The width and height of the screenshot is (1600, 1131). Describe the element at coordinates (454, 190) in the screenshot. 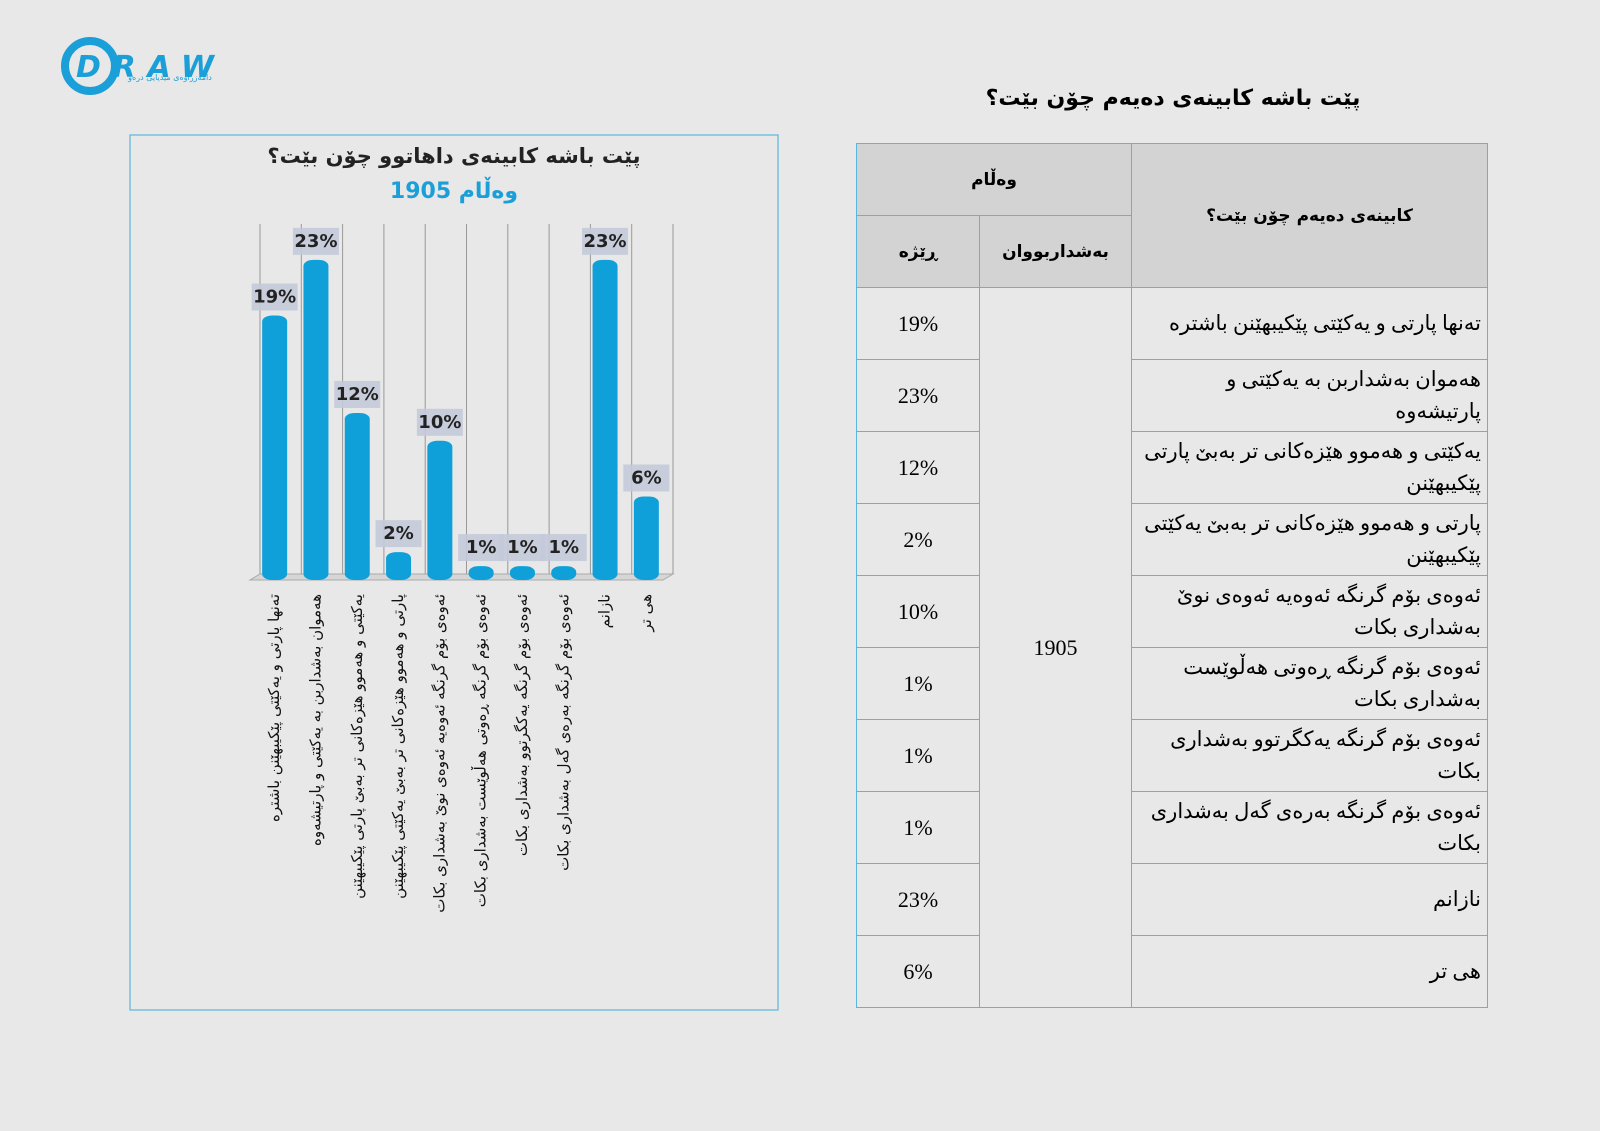

I see `chart-subtitle: 1905 وەڵام` at that location.